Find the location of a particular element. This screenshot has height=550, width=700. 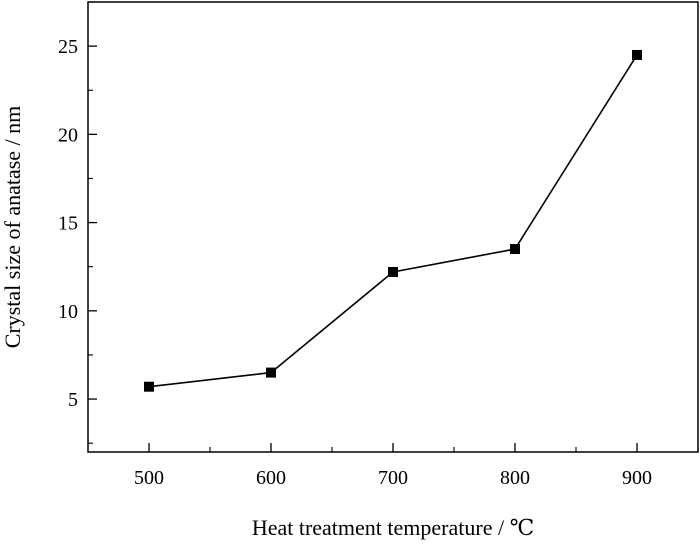

y-axis-ticks: 5 10 15 20 25 is located at coordinates (77, 222).